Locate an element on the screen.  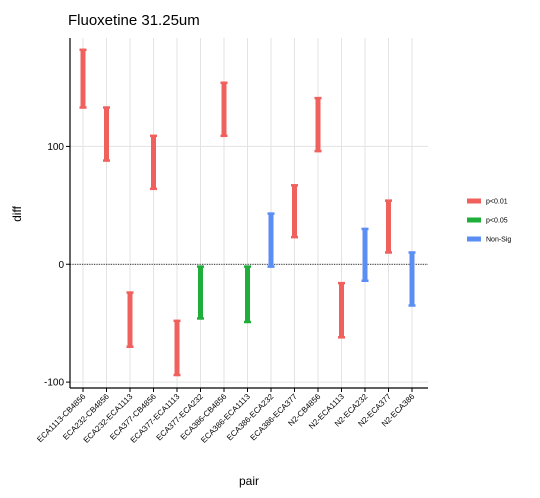
error-bar-n2-cb4856 is located at coordinates (318, 124).